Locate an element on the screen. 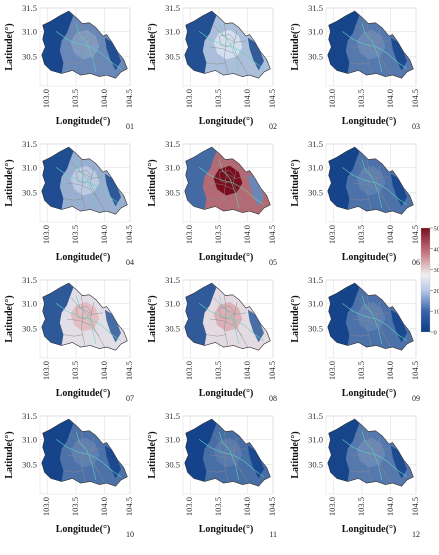 The image size is (439, 555). month-label: 05 is located at coordinates (273, 262).